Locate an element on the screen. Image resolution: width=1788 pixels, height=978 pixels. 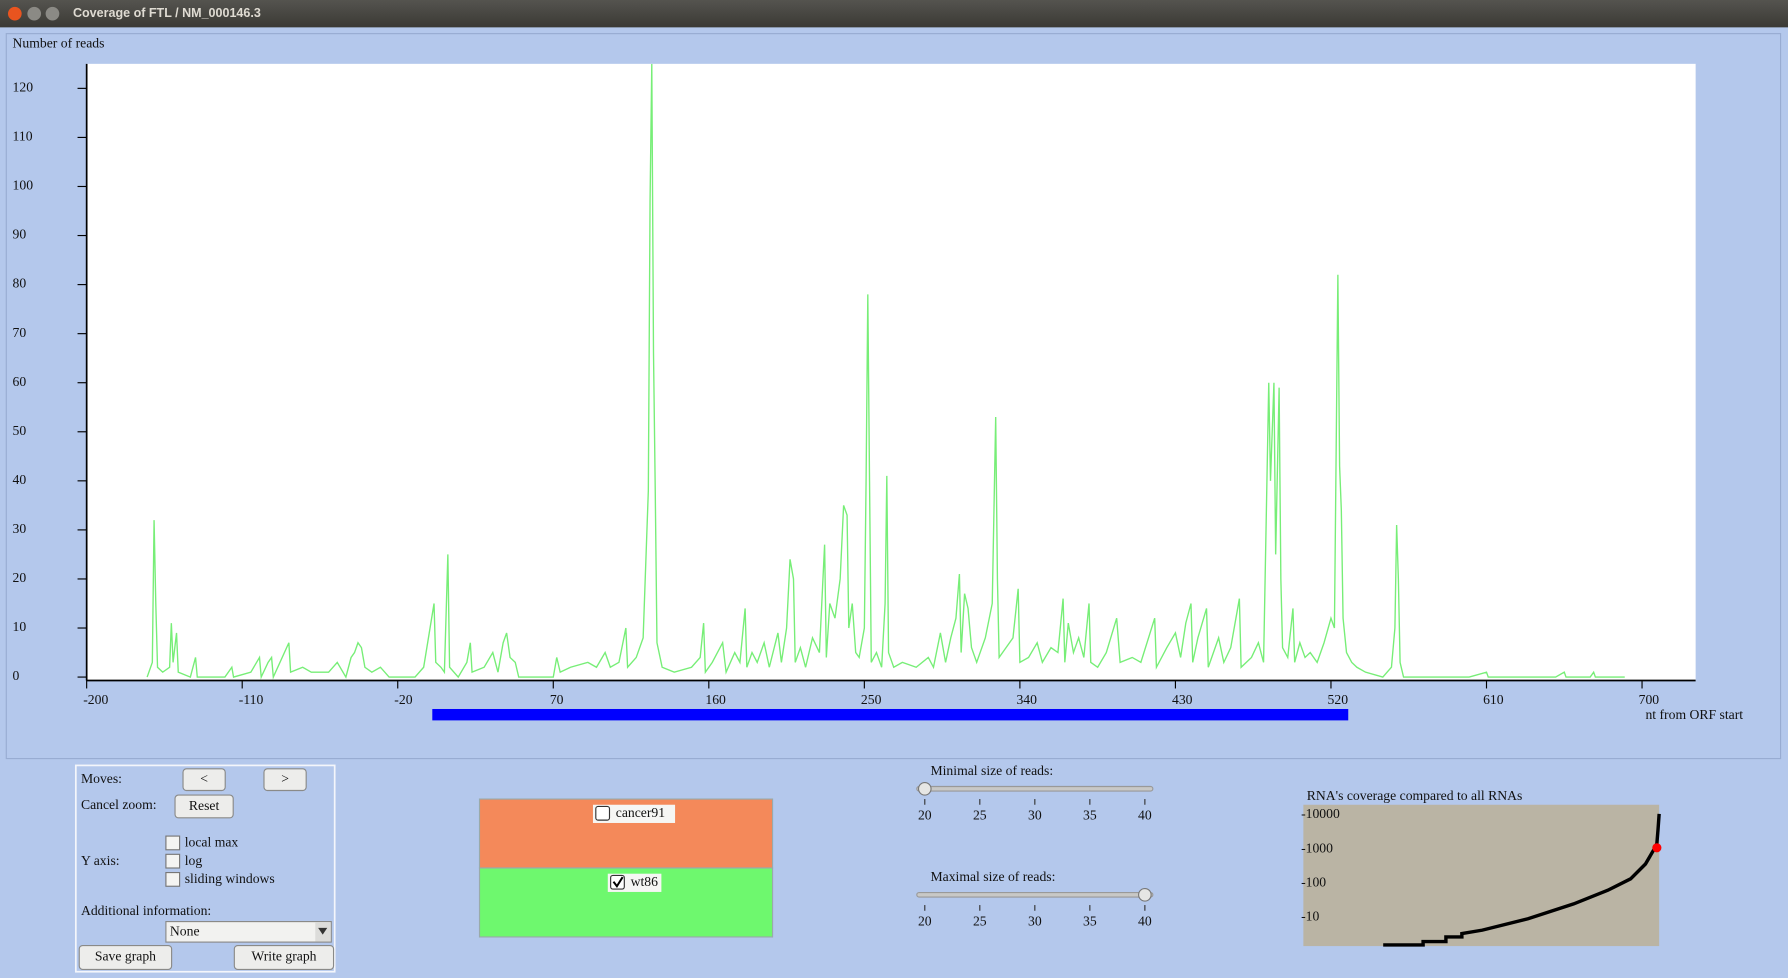
slider-label: Minimal size of reads: is located at coordinates (991, 770).